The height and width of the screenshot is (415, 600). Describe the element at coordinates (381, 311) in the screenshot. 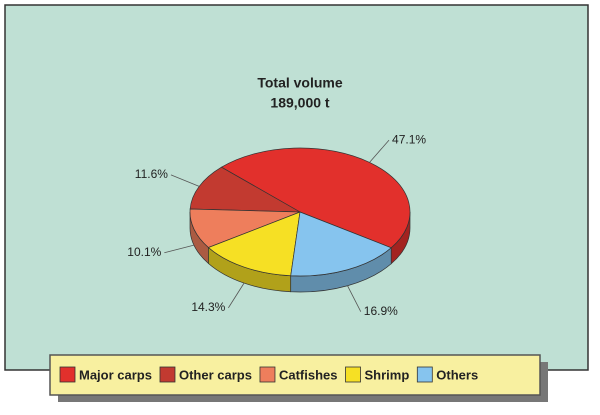

I see `data-label: 16.9%` at that location.